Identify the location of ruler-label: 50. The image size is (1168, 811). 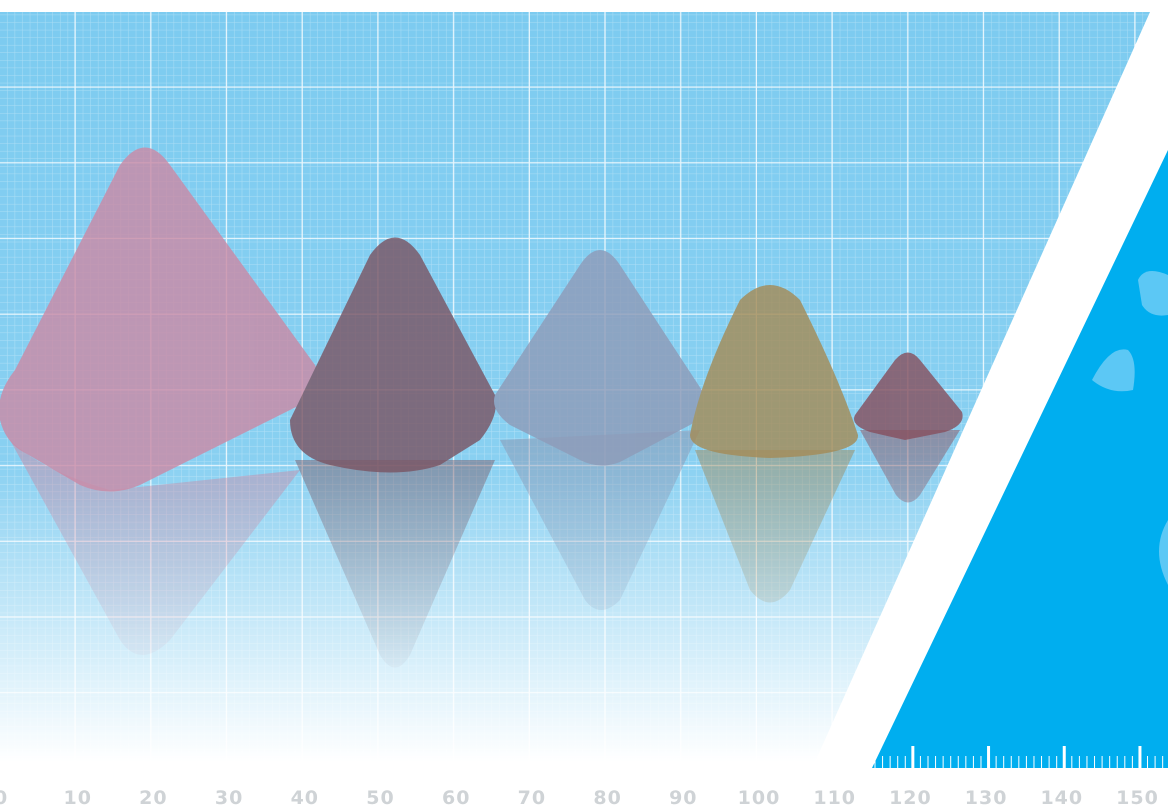
(380, 798).